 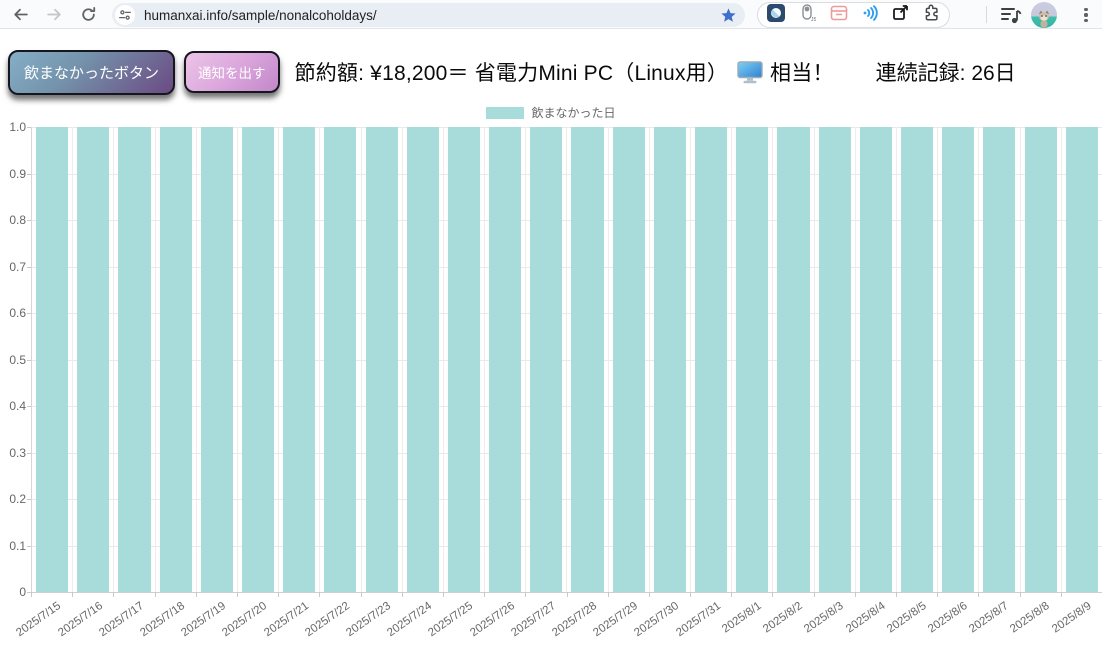 What do you see at coordinates (17, 452) in the screenshot?
I see `y-tick-label: 0.3` at bounding box center [17, 452].